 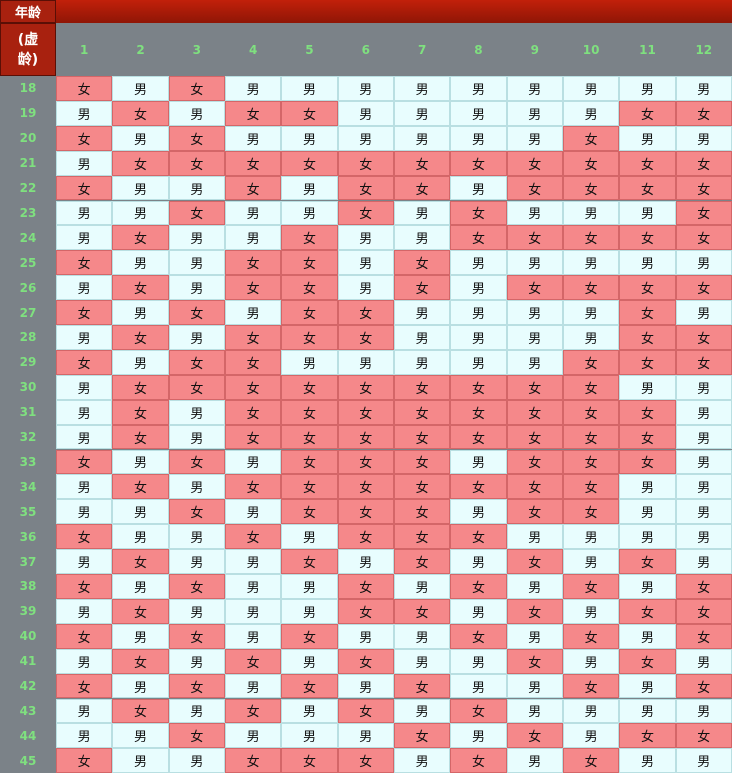 I want to click on cell-age-28-month-2: 女, so click(x=140, y=337).